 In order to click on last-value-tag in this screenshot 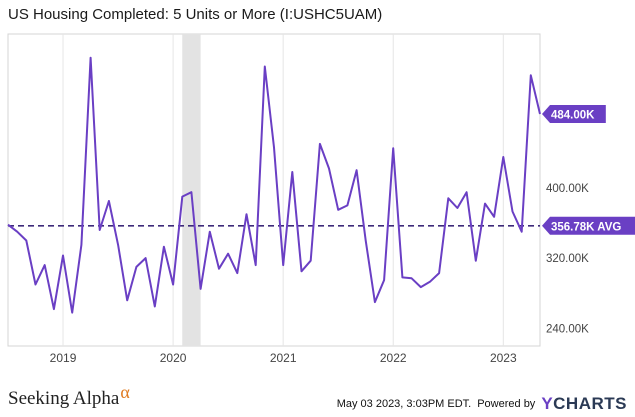, I will do `click(574, 113)`.